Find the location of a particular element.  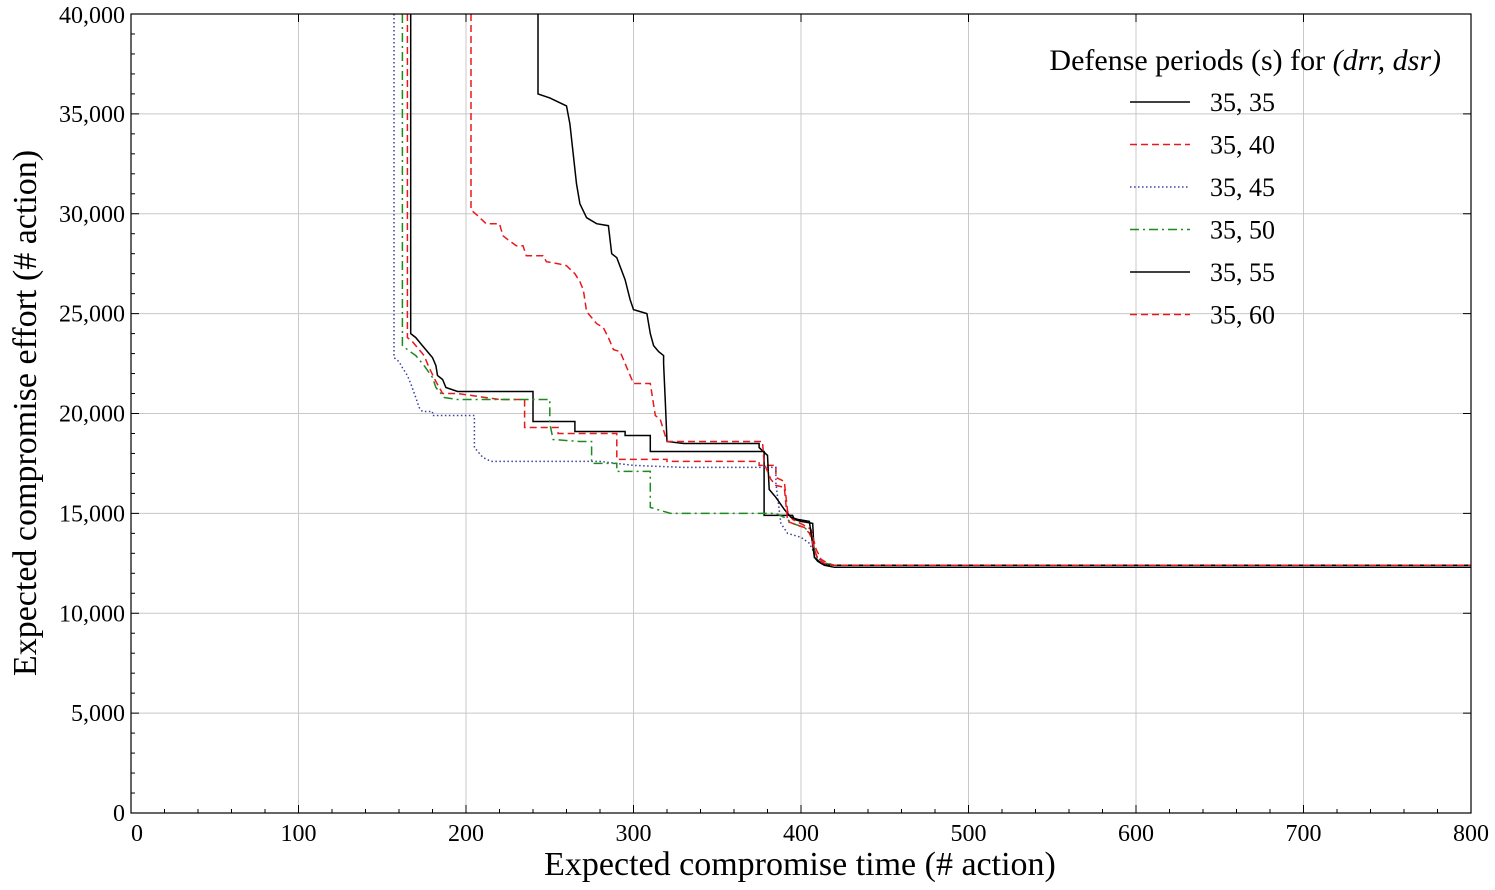

y-tick-label: 25,000 is located at coordinates (92, 315).